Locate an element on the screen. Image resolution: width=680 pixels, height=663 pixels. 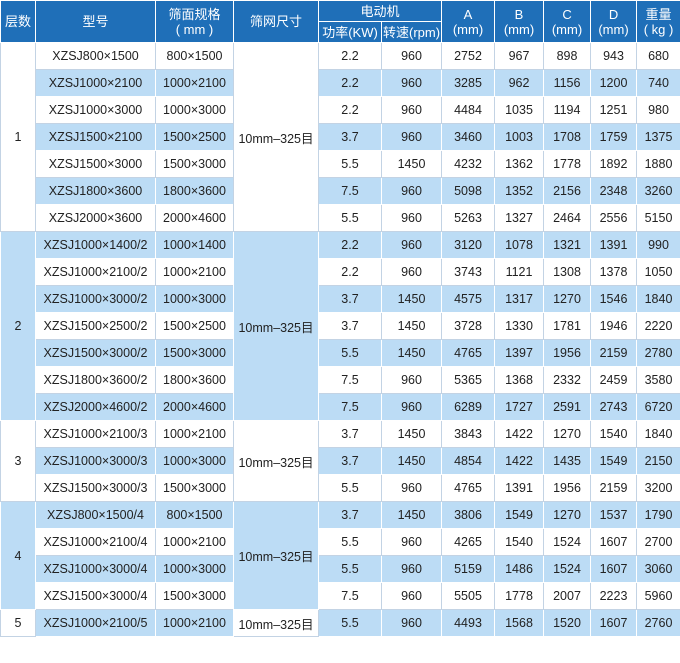
data-cell: XZSJ1500×2100 is located at coordinates (95, 137).